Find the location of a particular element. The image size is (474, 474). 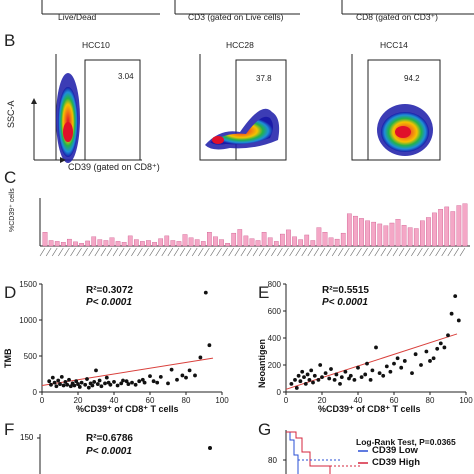

panel-a-xlabel-2: CD3 (gated on Live cells) is located at coordinates (236, 17).